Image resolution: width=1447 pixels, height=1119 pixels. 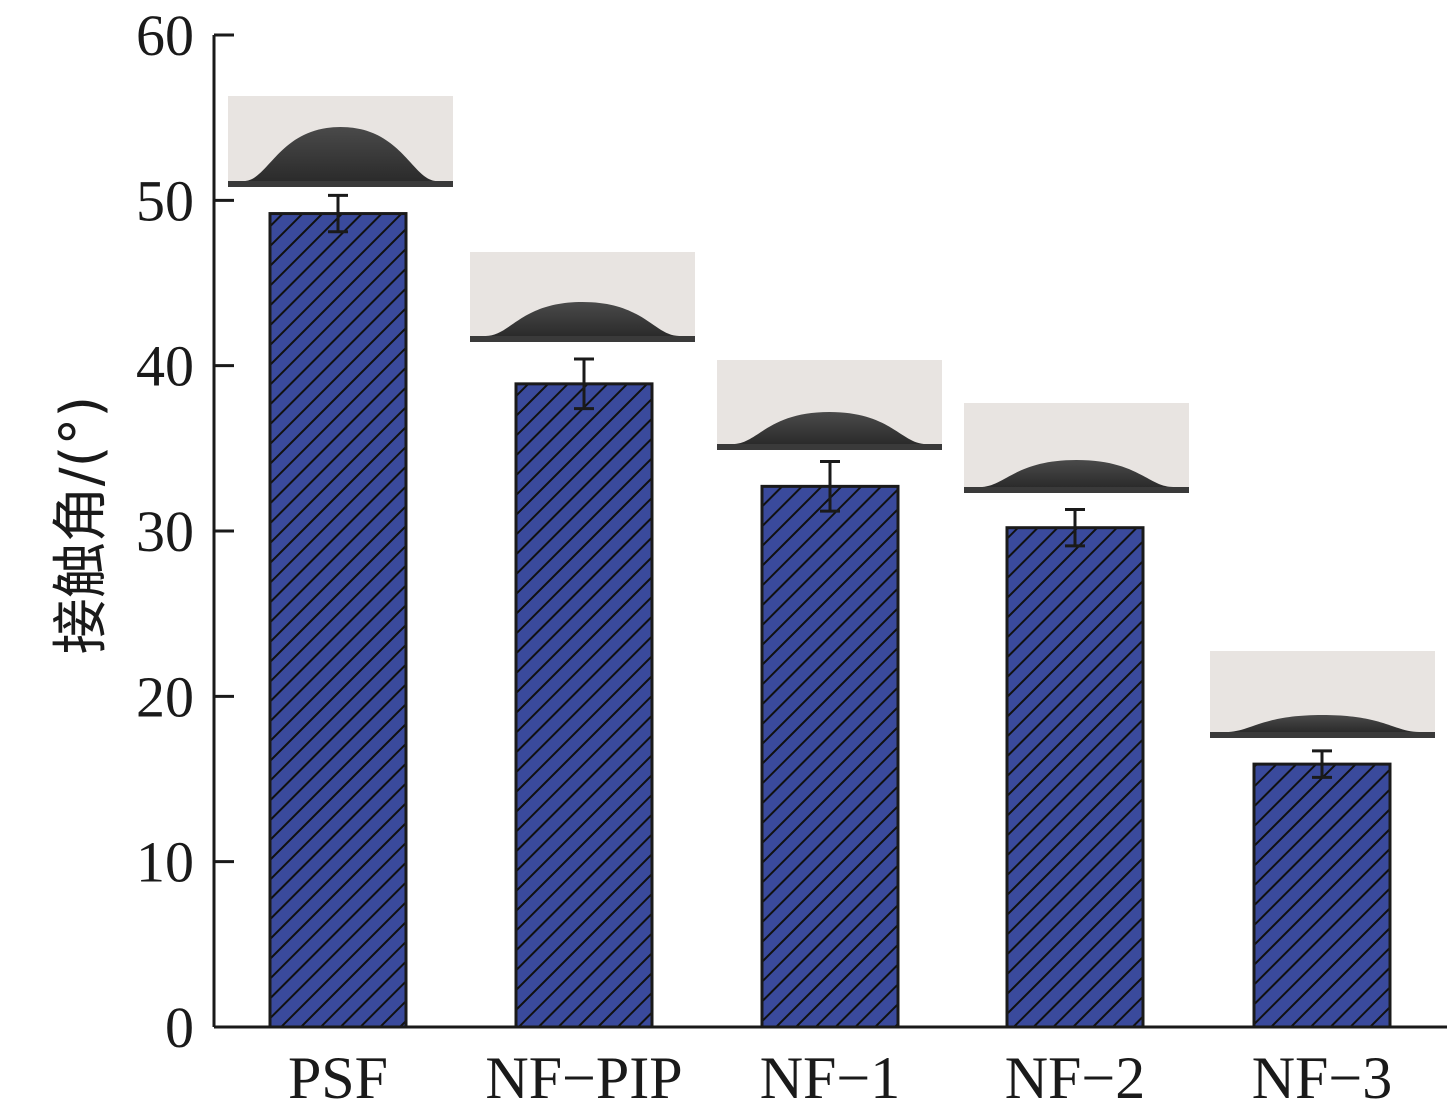 I want to click on y-tick-label: 30, so click(x=165, y=531).